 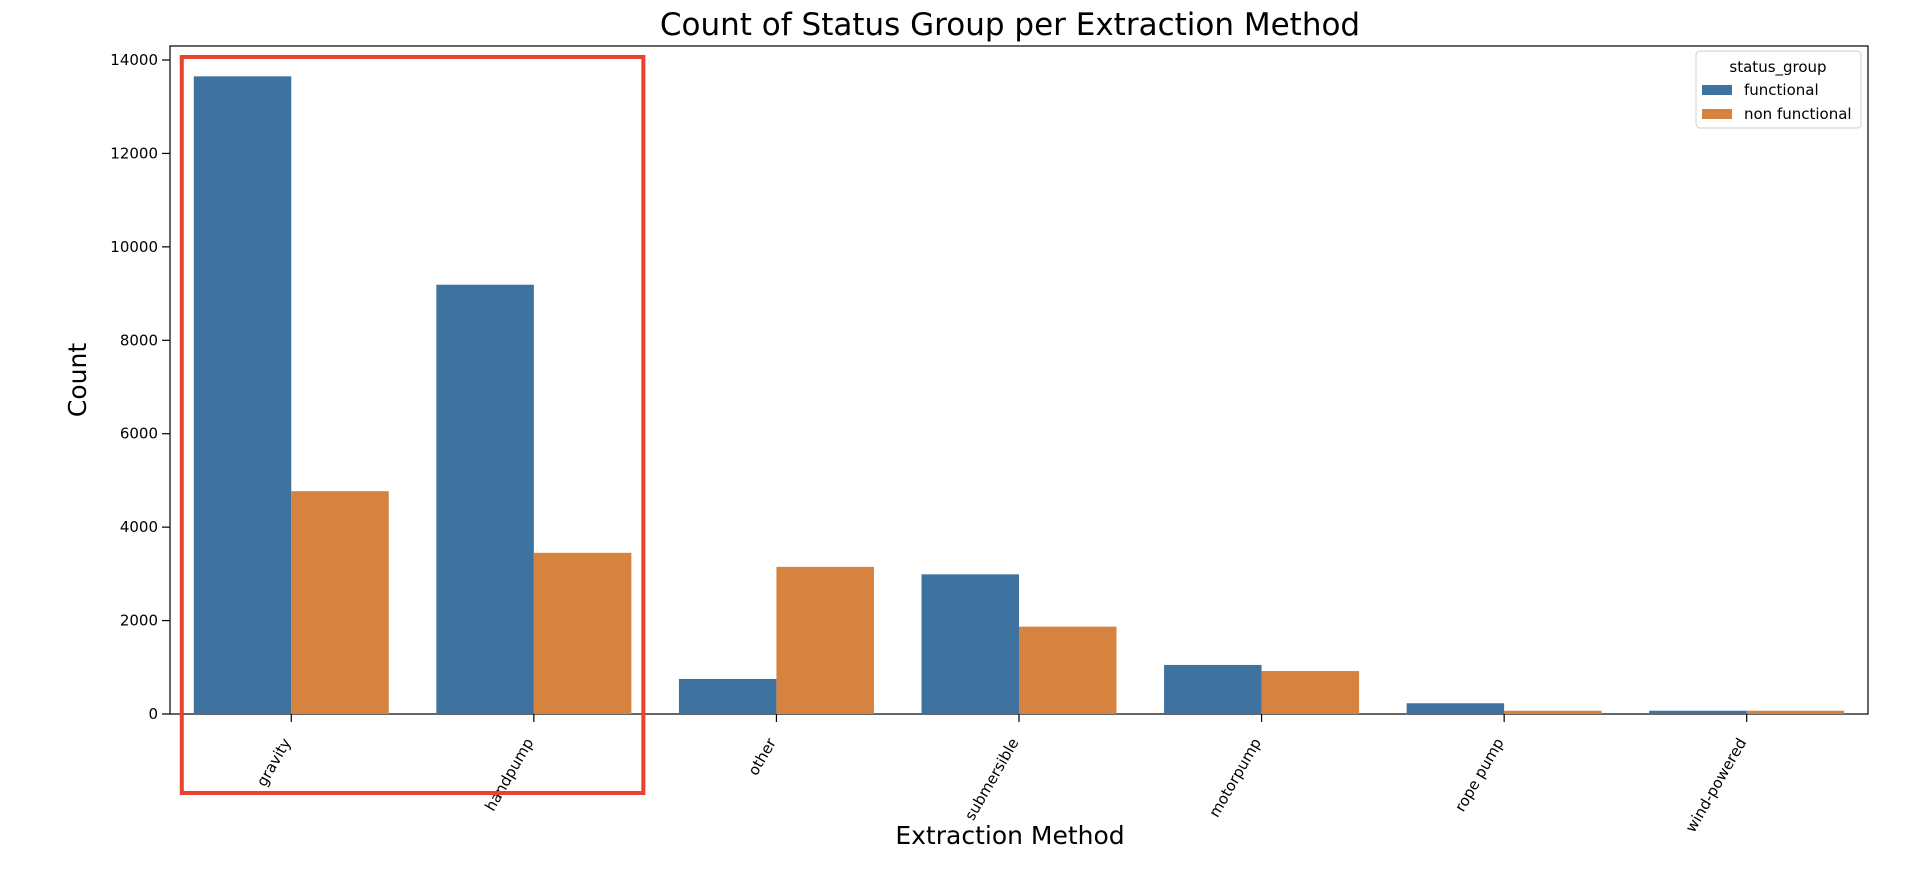 I want to click on x-tick-label: submersible, so click(x=991, y=779).